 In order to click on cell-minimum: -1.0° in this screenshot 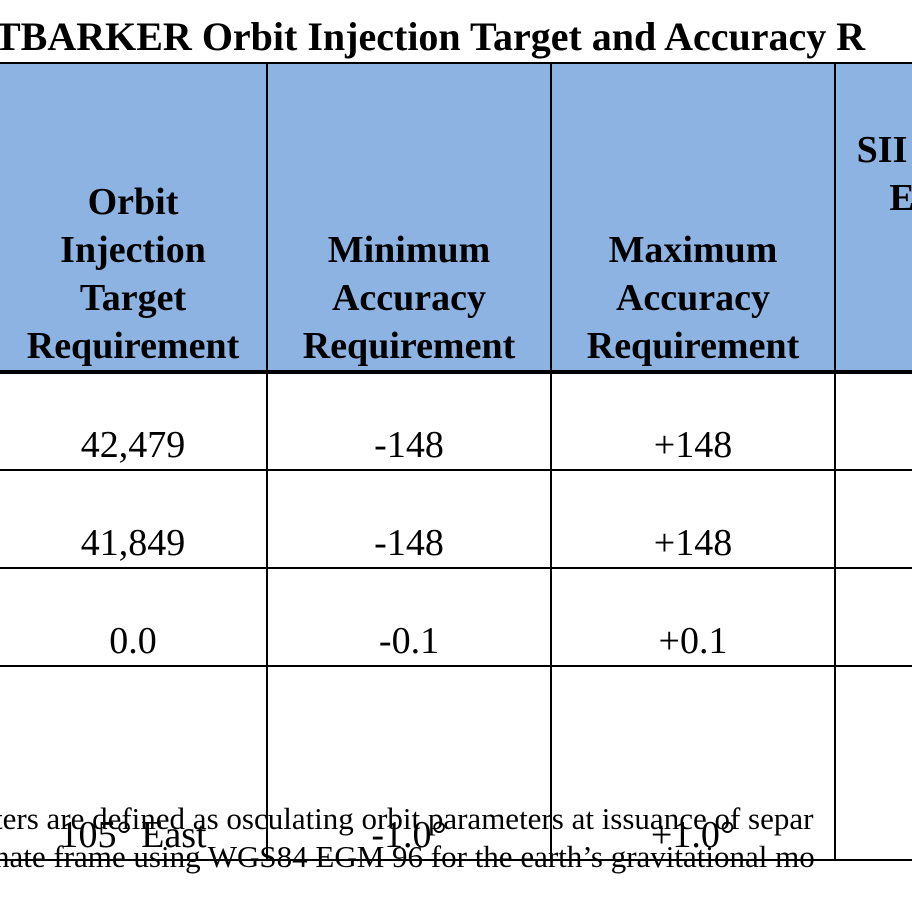, I will do `click(409, 763)`.